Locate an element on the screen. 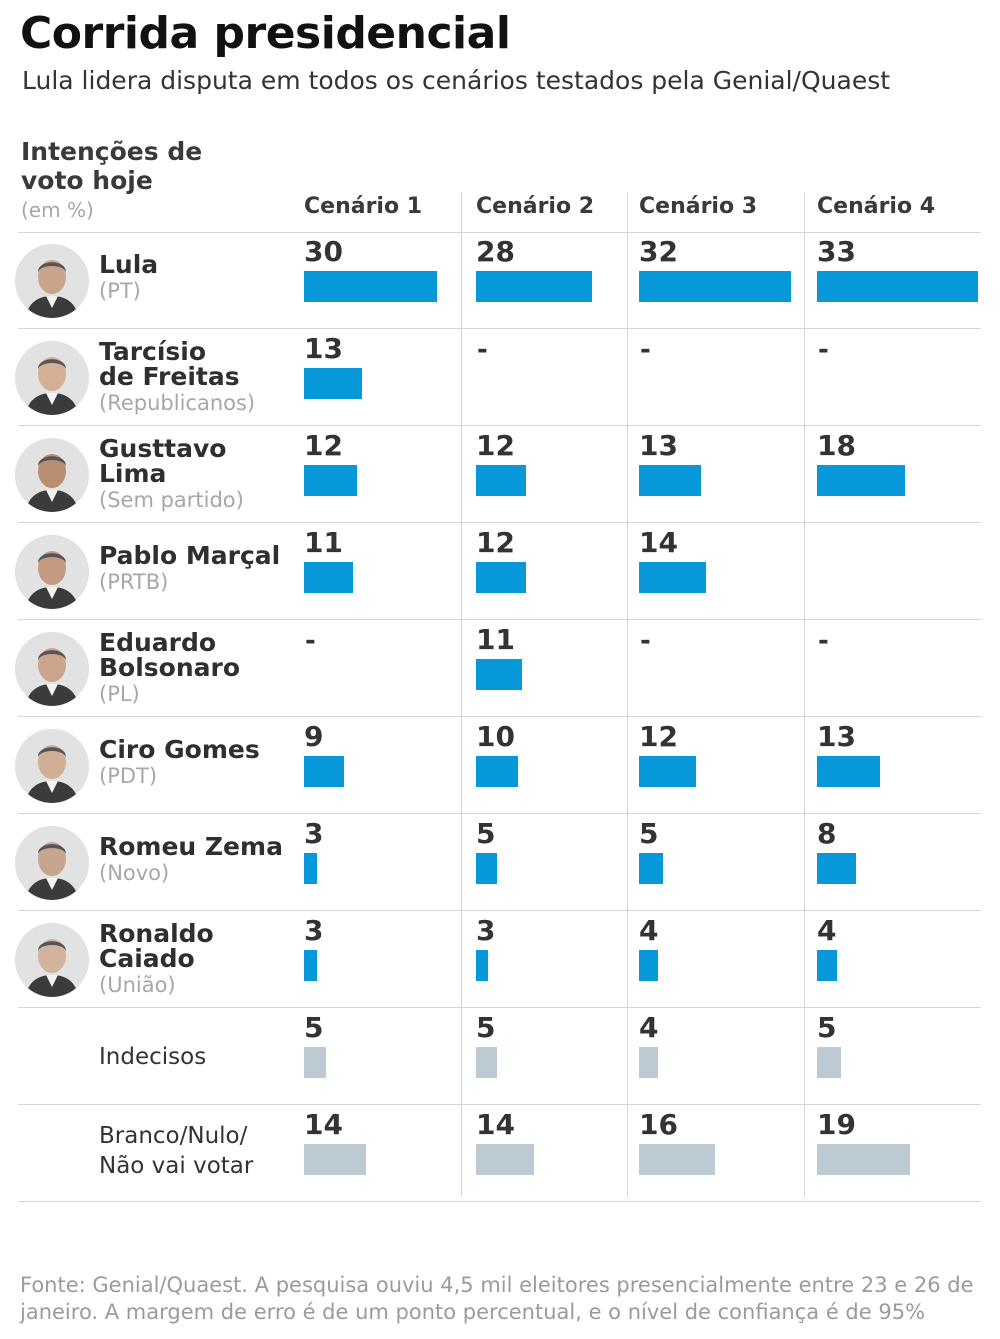 The height and width of the screenshot is (1339, 1000). zema-photo-icon is located at coordinates (52, 863).